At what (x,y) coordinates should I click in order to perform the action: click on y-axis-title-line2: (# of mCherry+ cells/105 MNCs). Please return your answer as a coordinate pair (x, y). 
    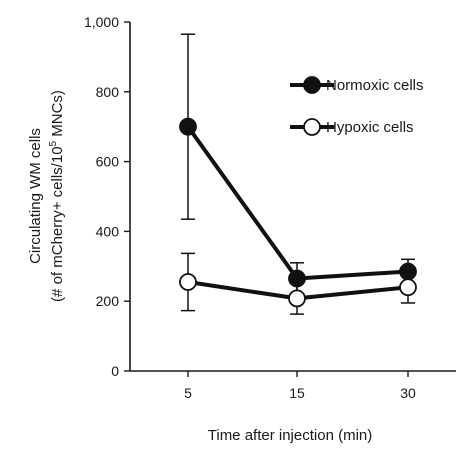
    Looking at the image, I should click on (57, 196).